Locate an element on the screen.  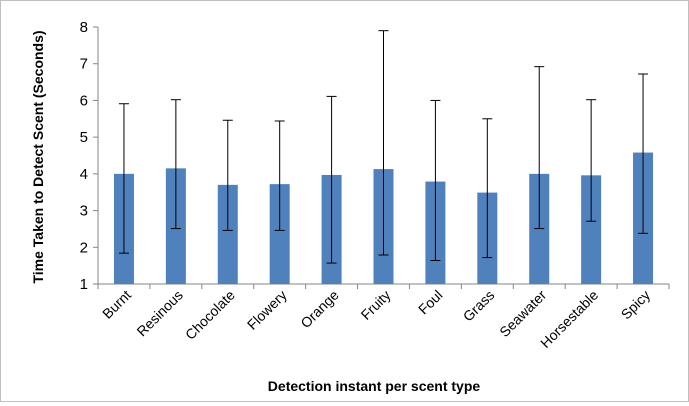
category-label-burnt: Burnt is located at coordinates (116, 304).